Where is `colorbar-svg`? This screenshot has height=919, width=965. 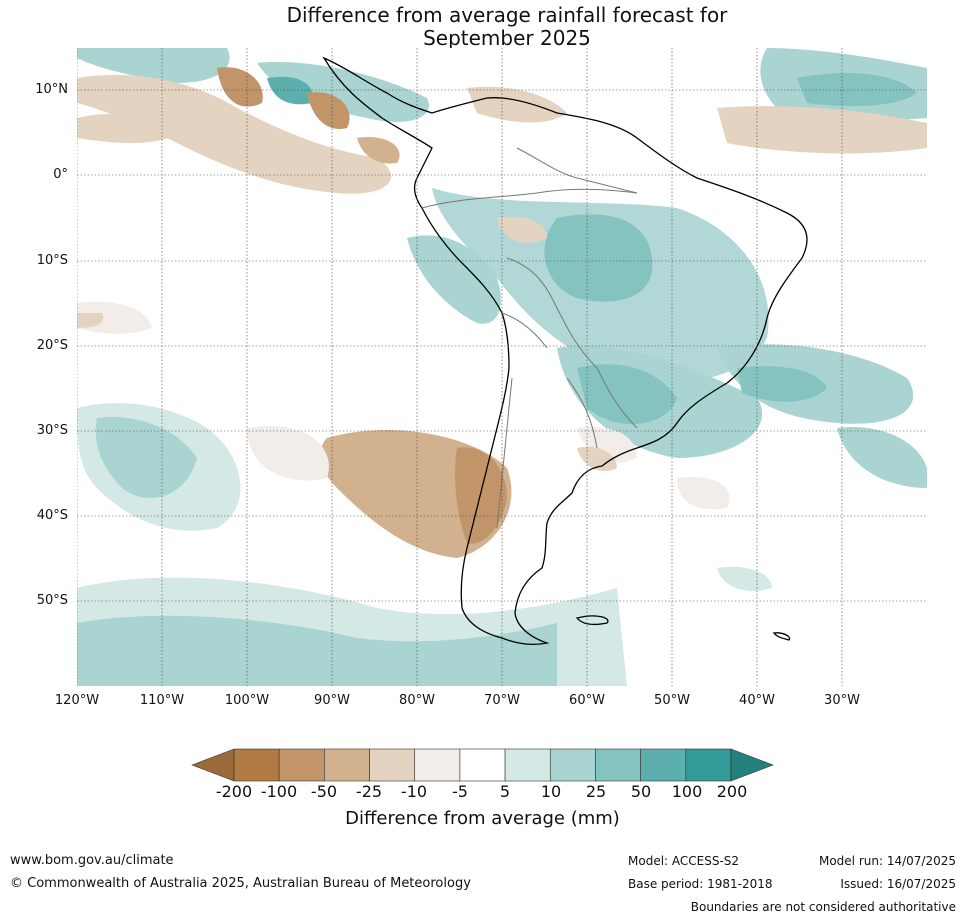
colorbar-svg is located at coordinates (482, 765).